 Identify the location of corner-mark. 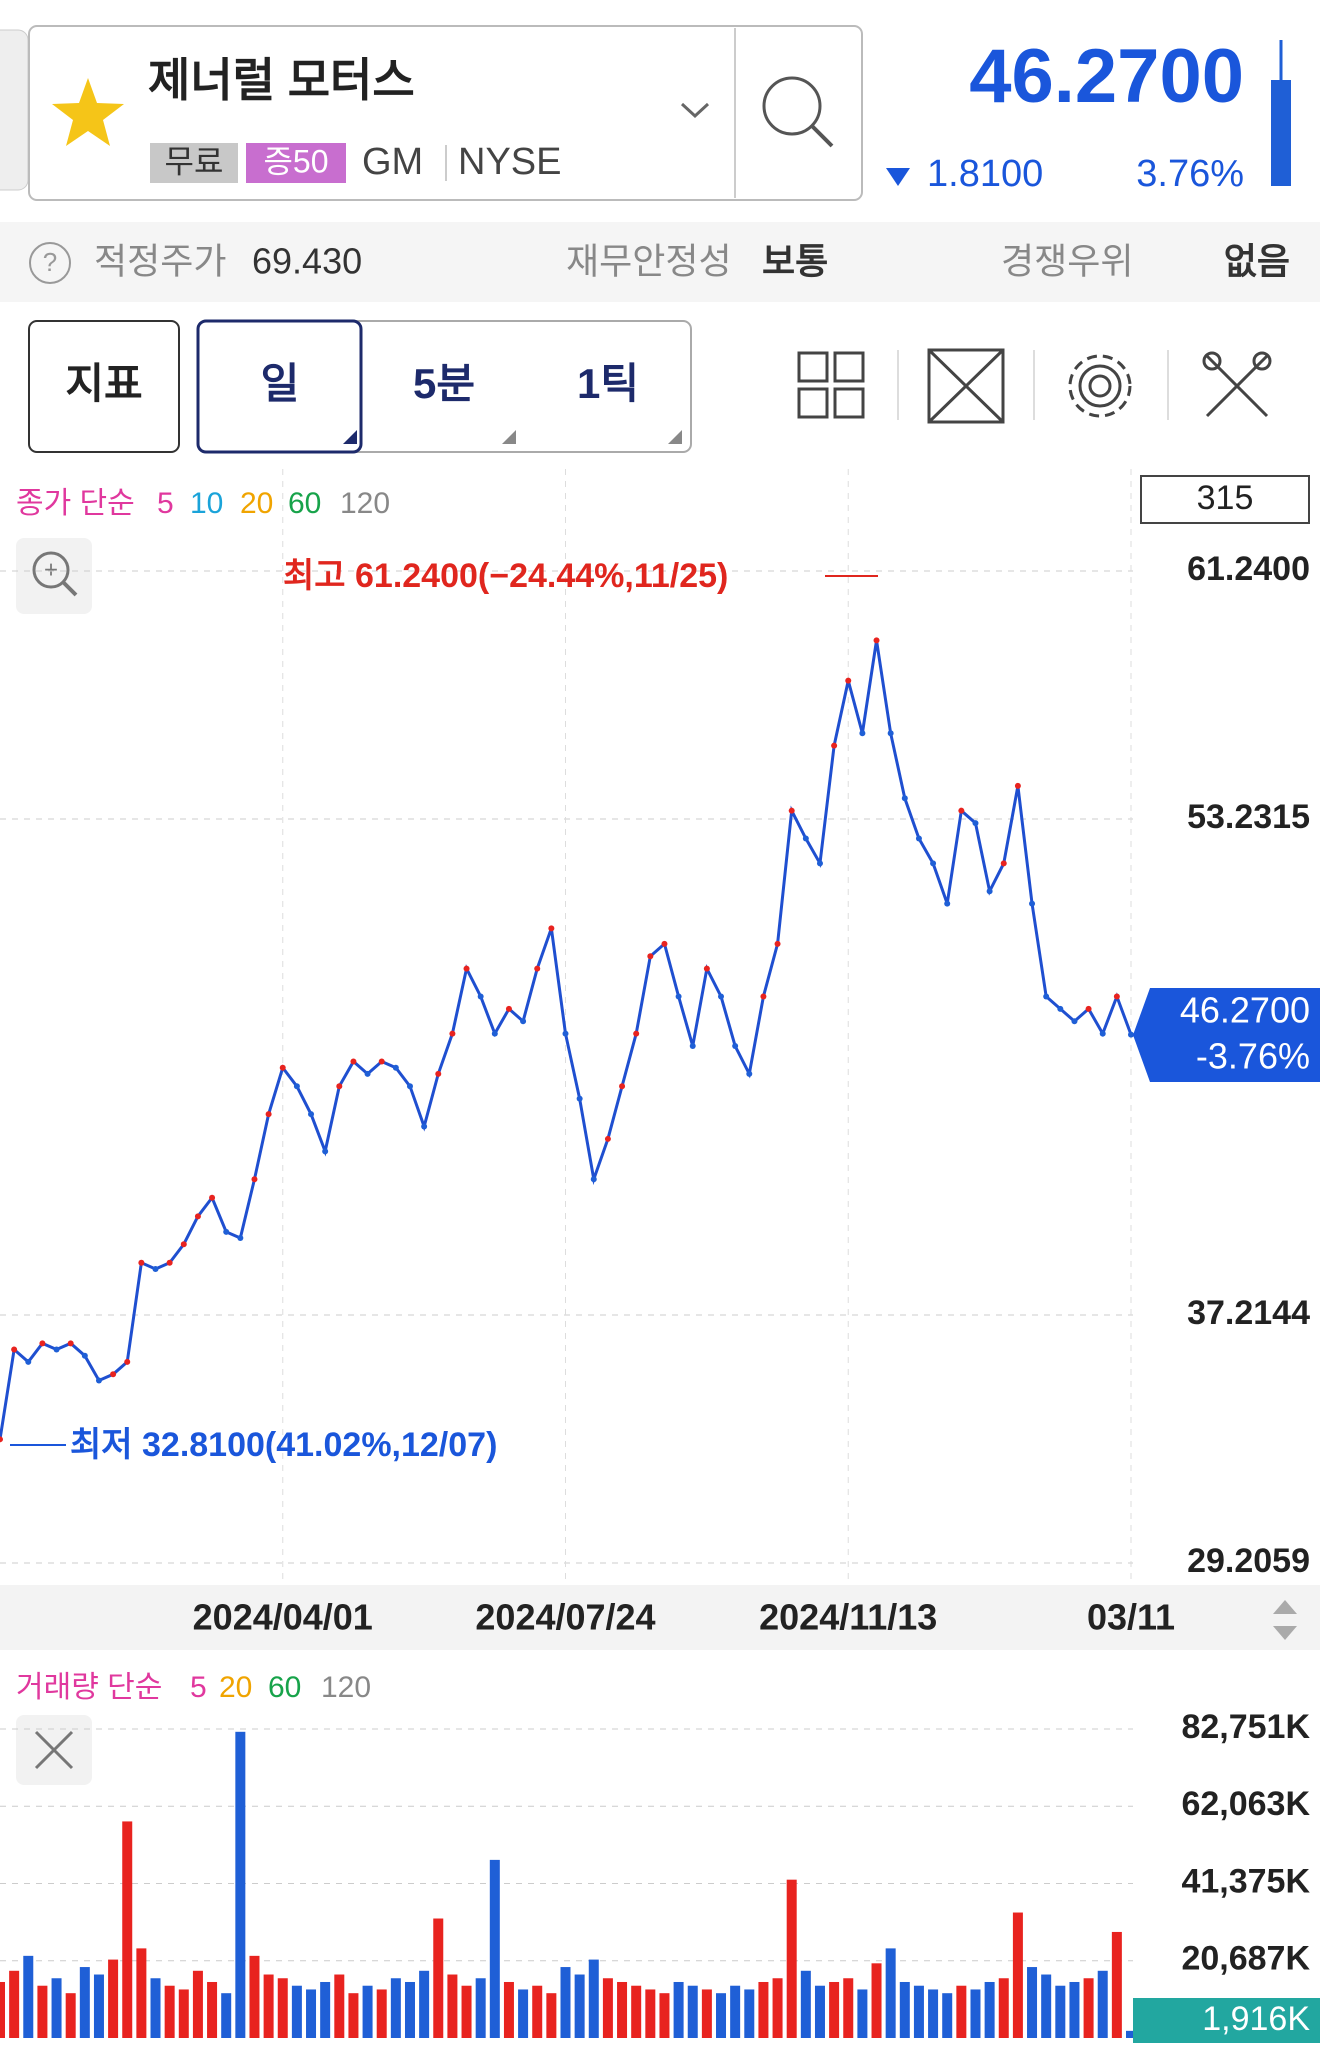
(675, 437).